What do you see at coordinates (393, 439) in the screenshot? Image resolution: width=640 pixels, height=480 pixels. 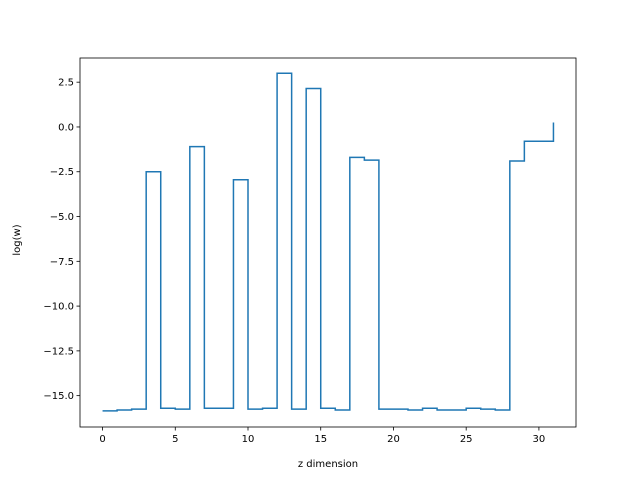 I see `x-tick-label: 20` at bounding box center [393, 439].